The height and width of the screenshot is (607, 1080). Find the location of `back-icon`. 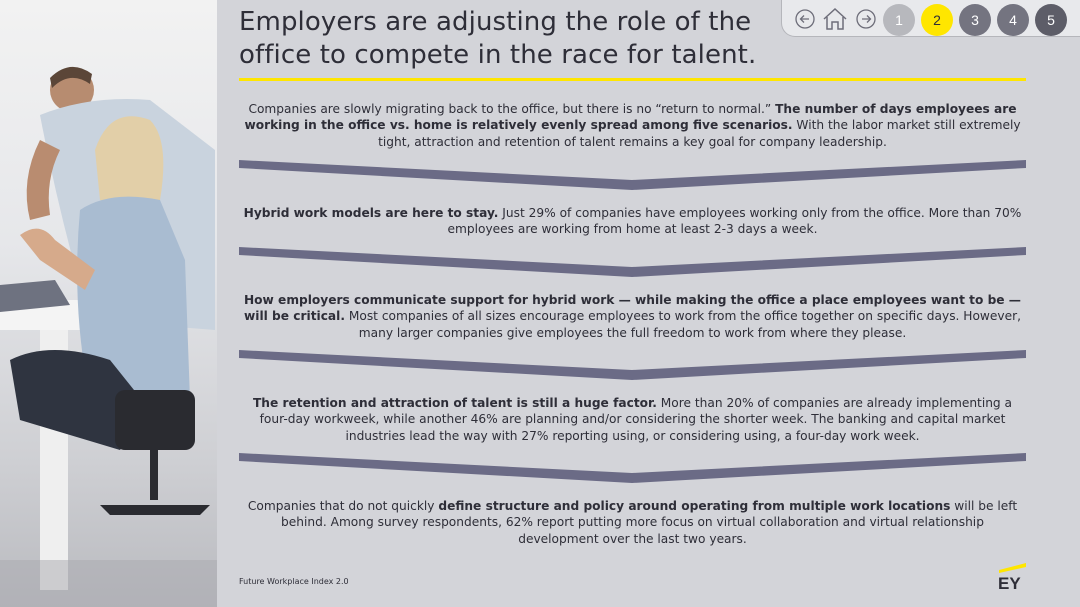

back-icon is located at coordinates (805, 19).